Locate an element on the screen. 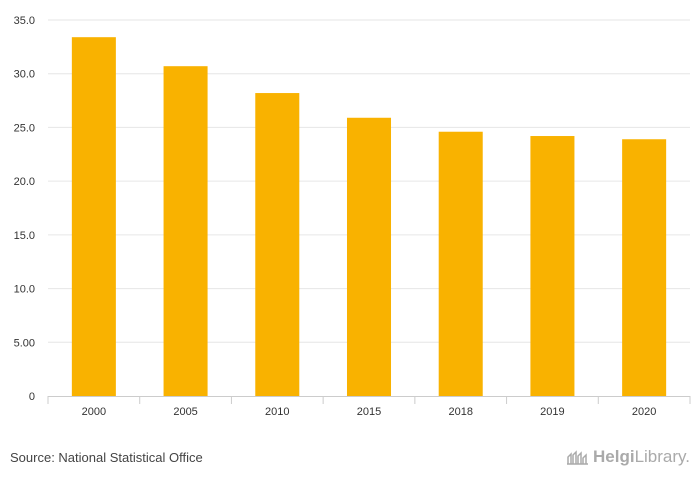  helgi-library-logo: HelgiLibrary. is located at coordinates (628, 457).